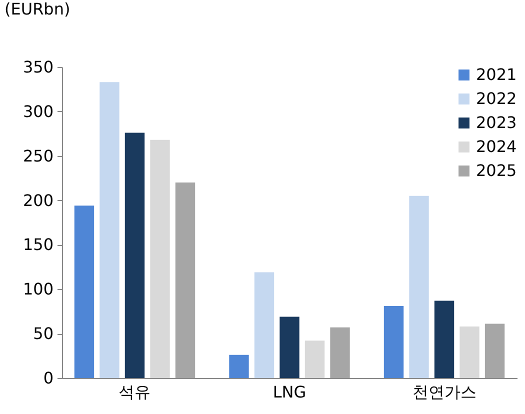 The image size is (525, 414). I want to click on legend-label: 2024, so click(496, 146).